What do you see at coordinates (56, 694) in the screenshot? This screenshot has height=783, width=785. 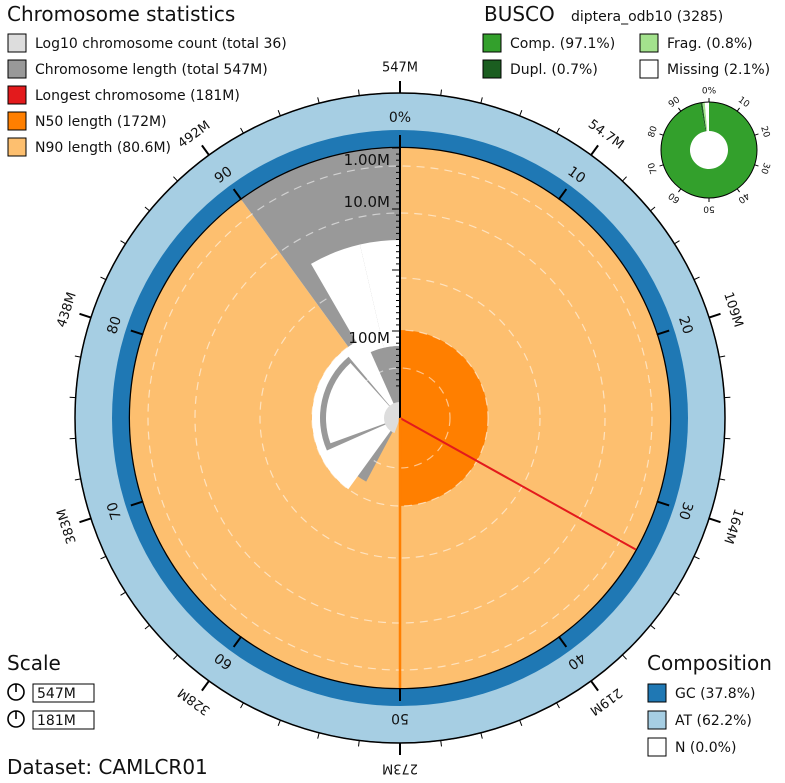 I see `scale-label-total: 547M` at bounding box center [56, 694].